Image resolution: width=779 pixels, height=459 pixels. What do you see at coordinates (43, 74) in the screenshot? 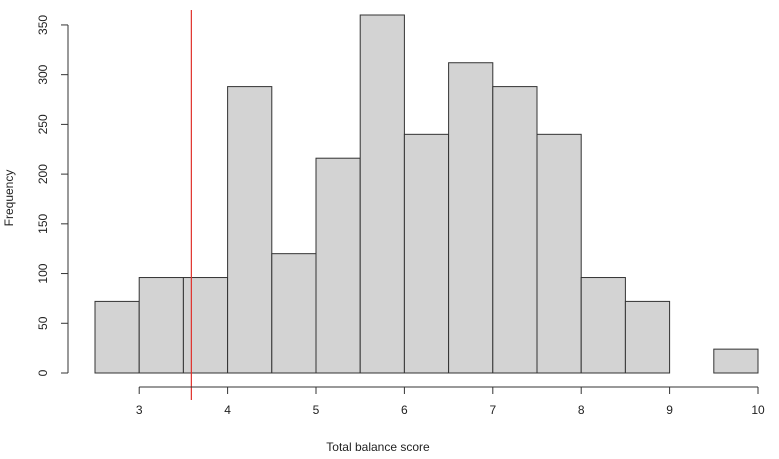
I see `y-tick-label: 300` at bounding box center [43, 74].